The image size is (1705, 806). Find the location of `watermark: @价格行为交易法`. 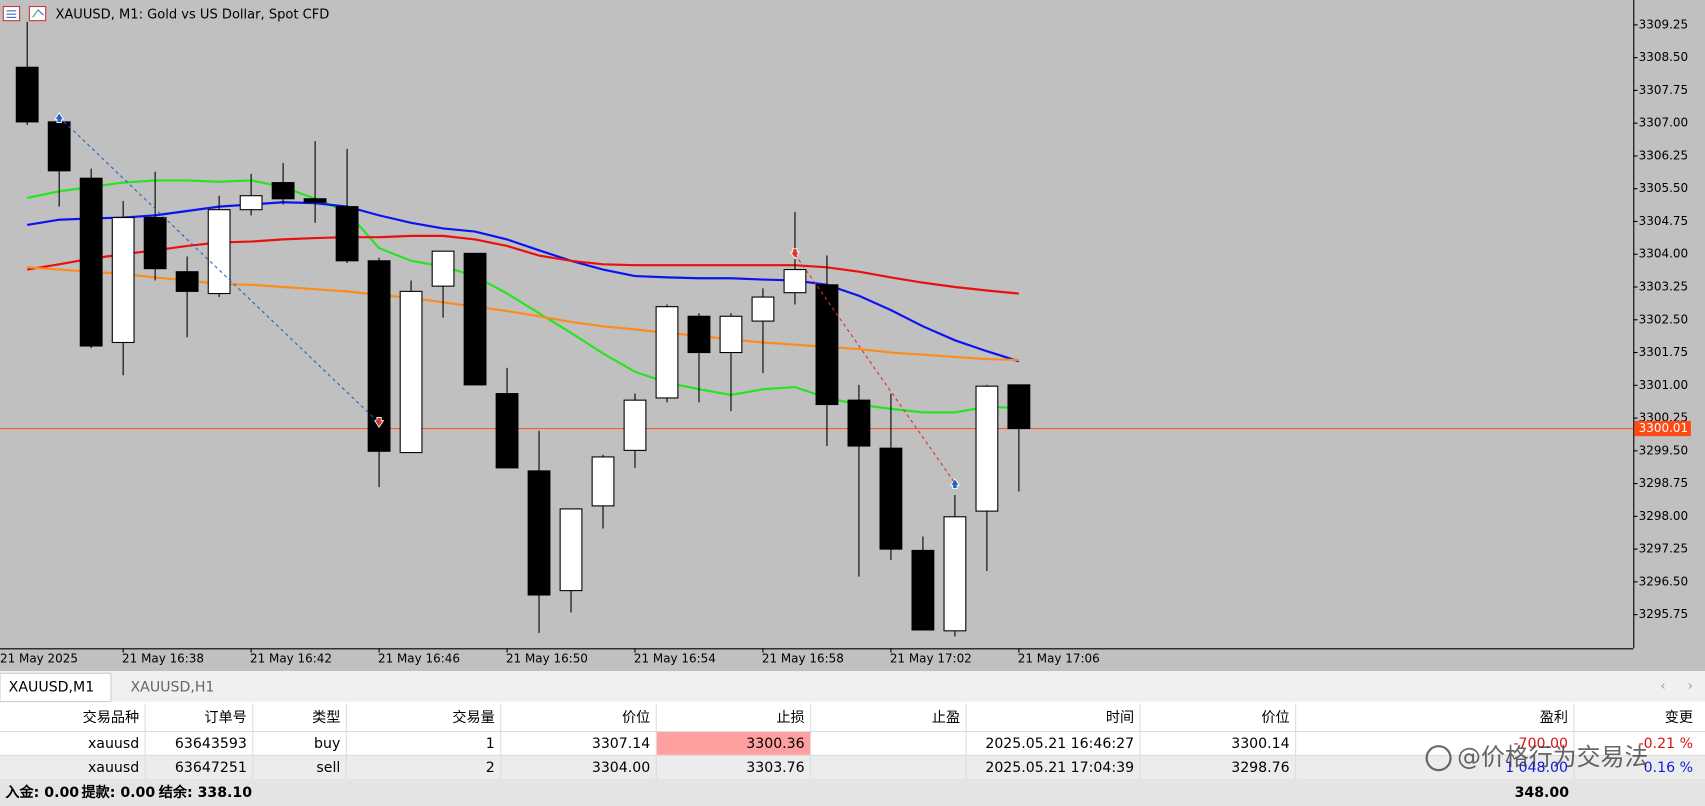

watermark: @价格行为交易法 is located at coordinates (1552, 757).